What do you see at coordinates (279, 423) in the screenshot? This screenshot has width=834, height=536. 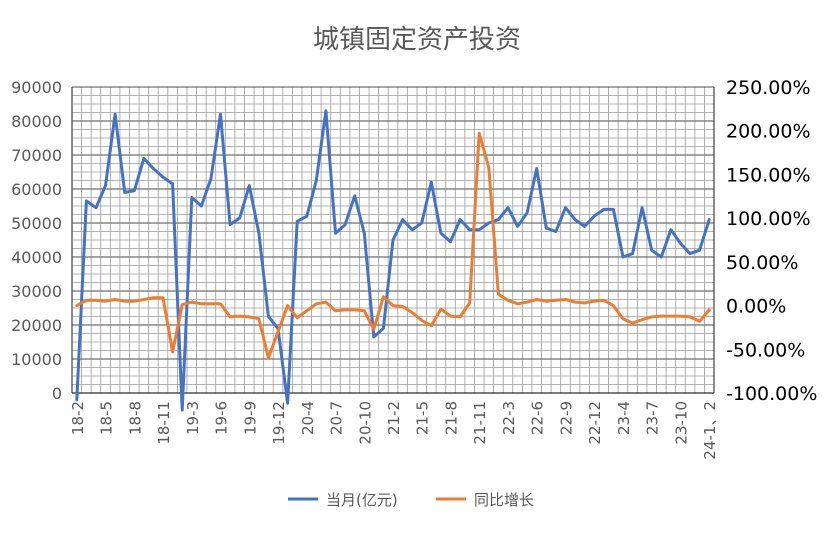 I see `x-tick-label: 19-12` at bounding box center [279, 423].